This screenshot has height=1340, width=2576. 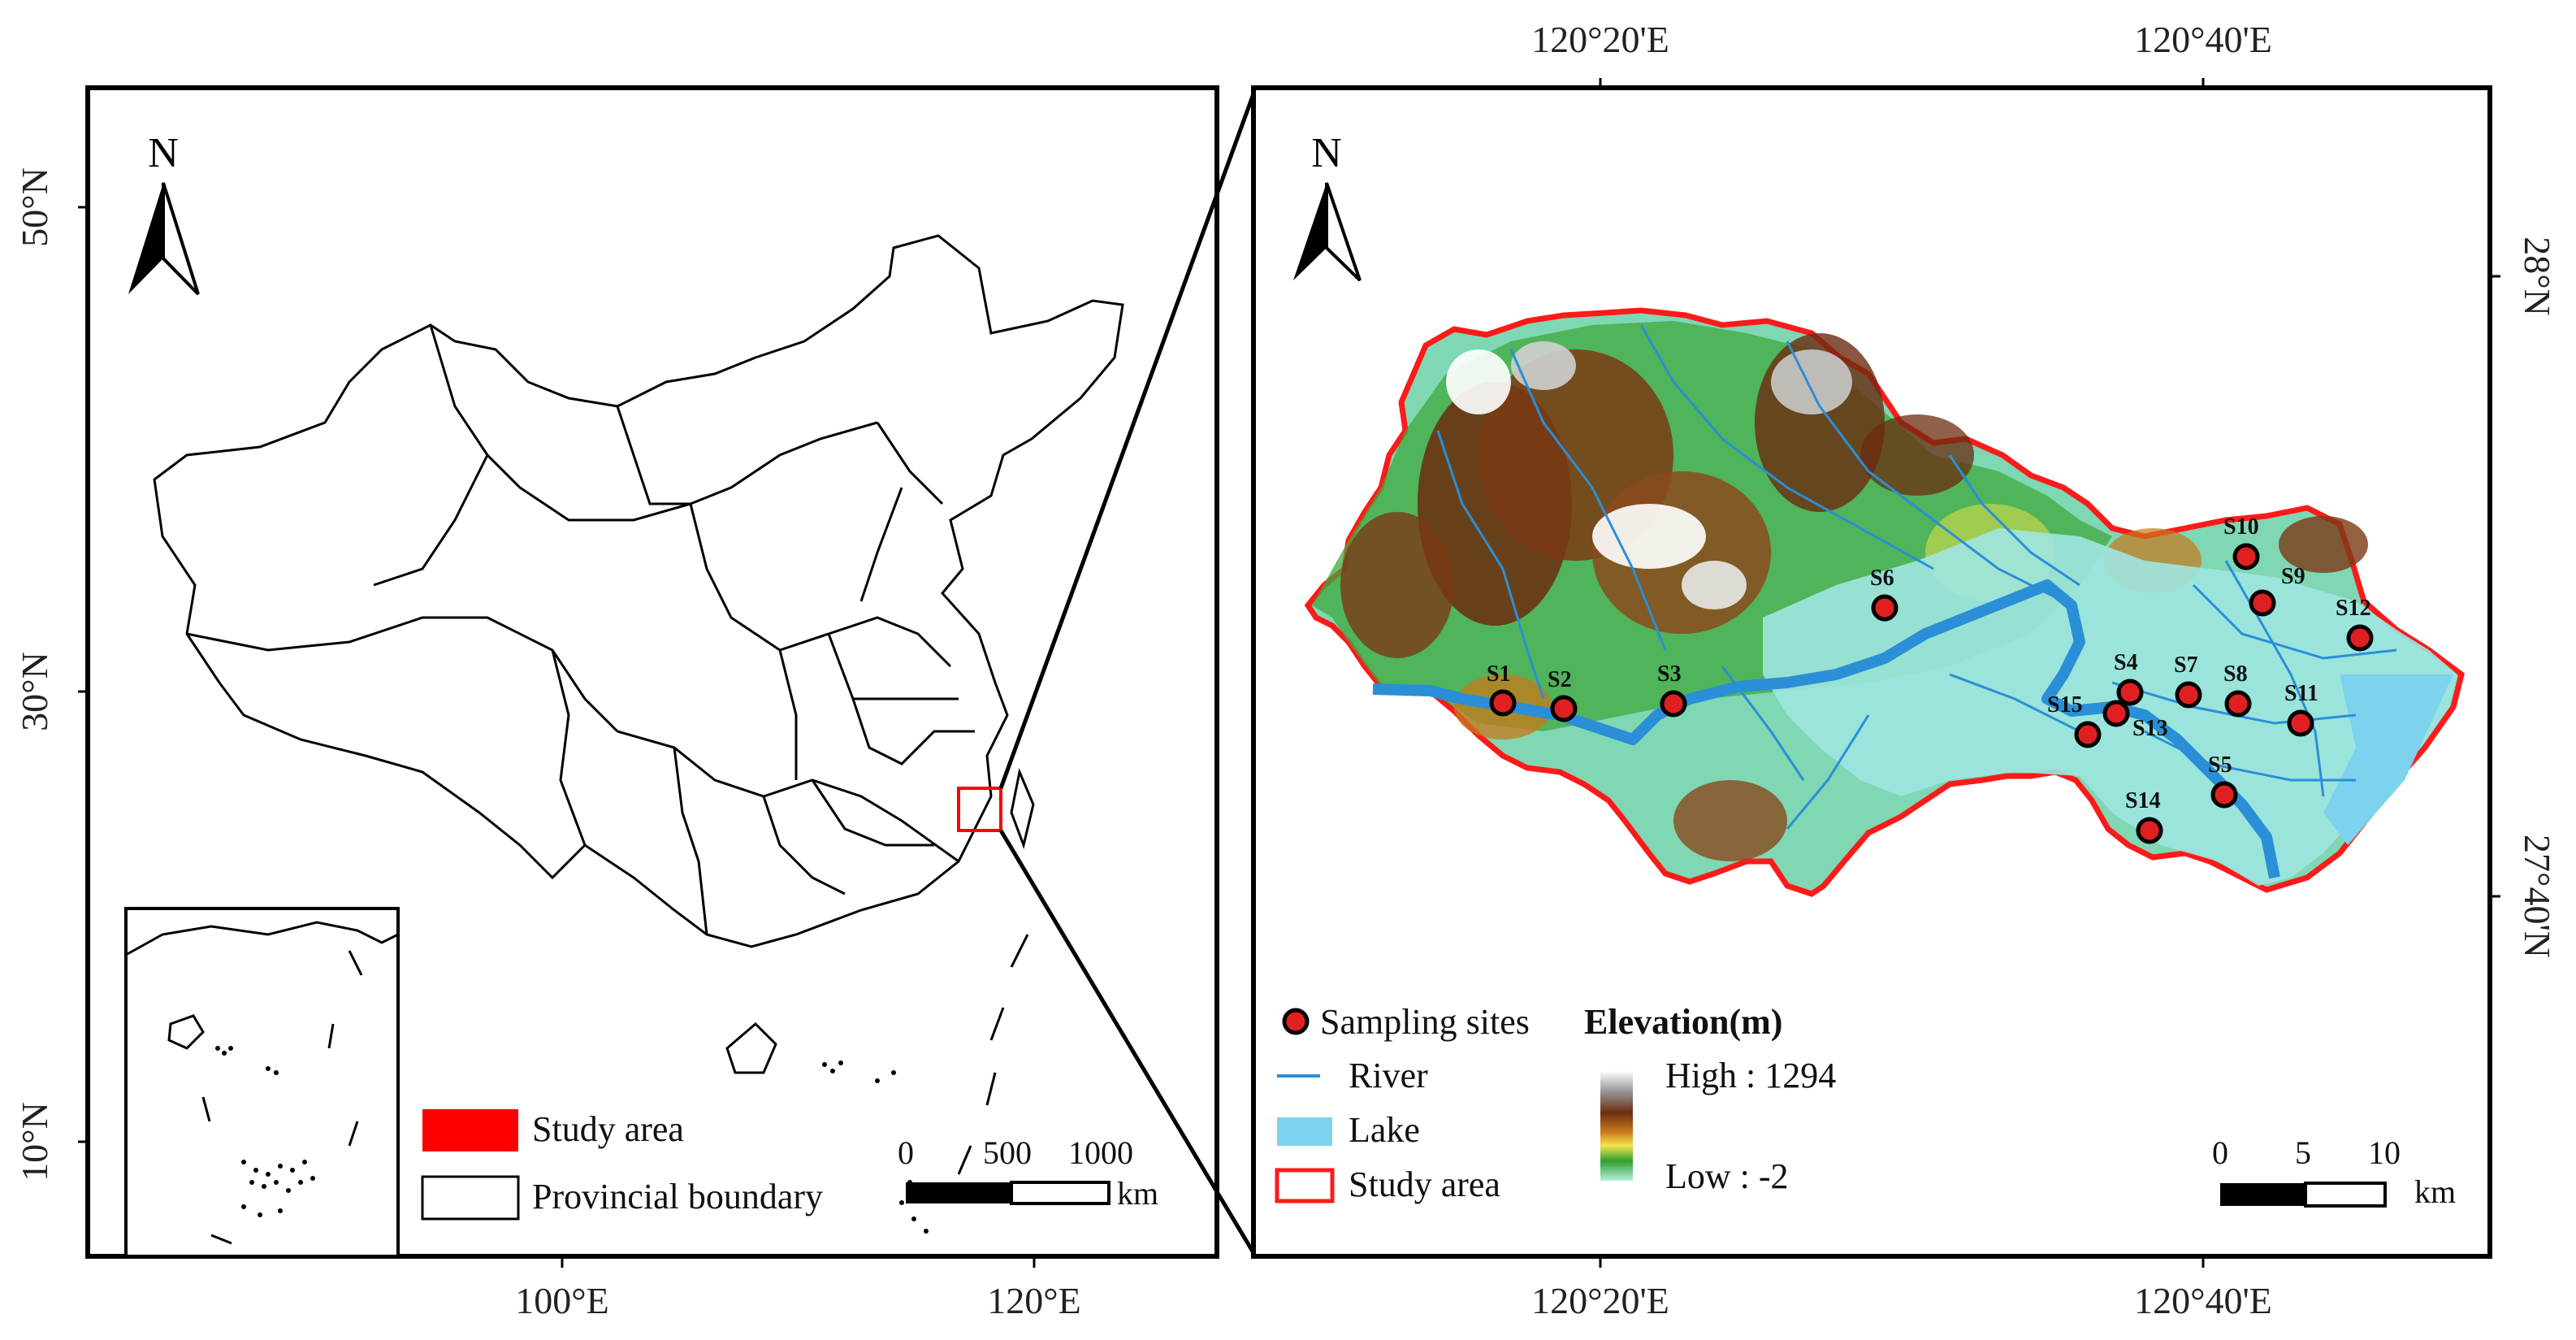 What do you see at coordinates (1384, 1130) in the screenshot?
I see `legend-lake: Lake` at bounding box center [1384, 1130].